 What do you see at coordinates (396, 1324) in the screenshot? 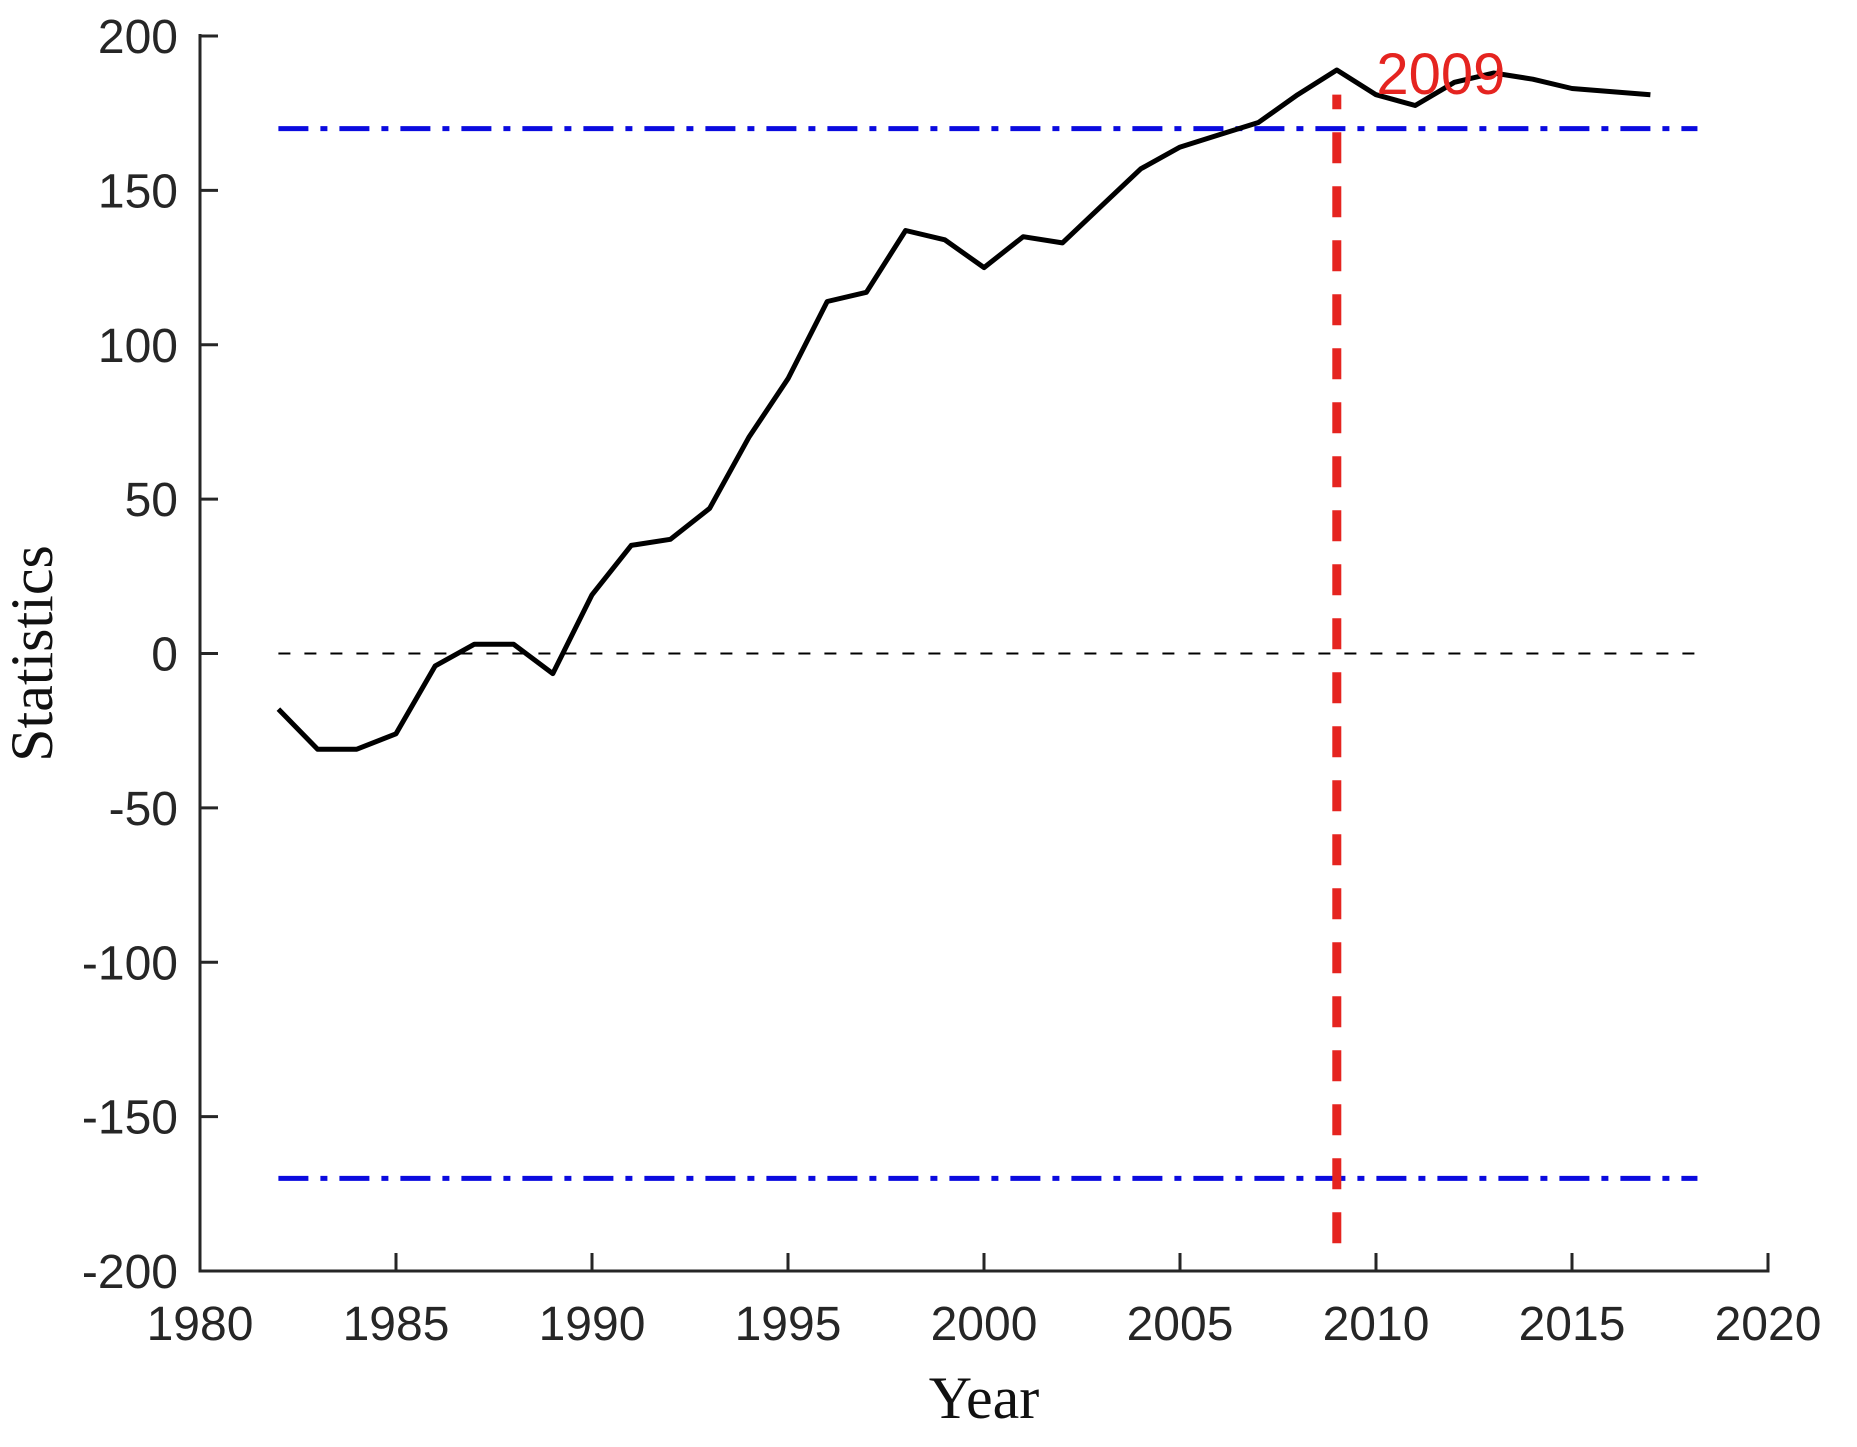
I see `x-tick-label: 1985` at bounding box center [396, 1324].